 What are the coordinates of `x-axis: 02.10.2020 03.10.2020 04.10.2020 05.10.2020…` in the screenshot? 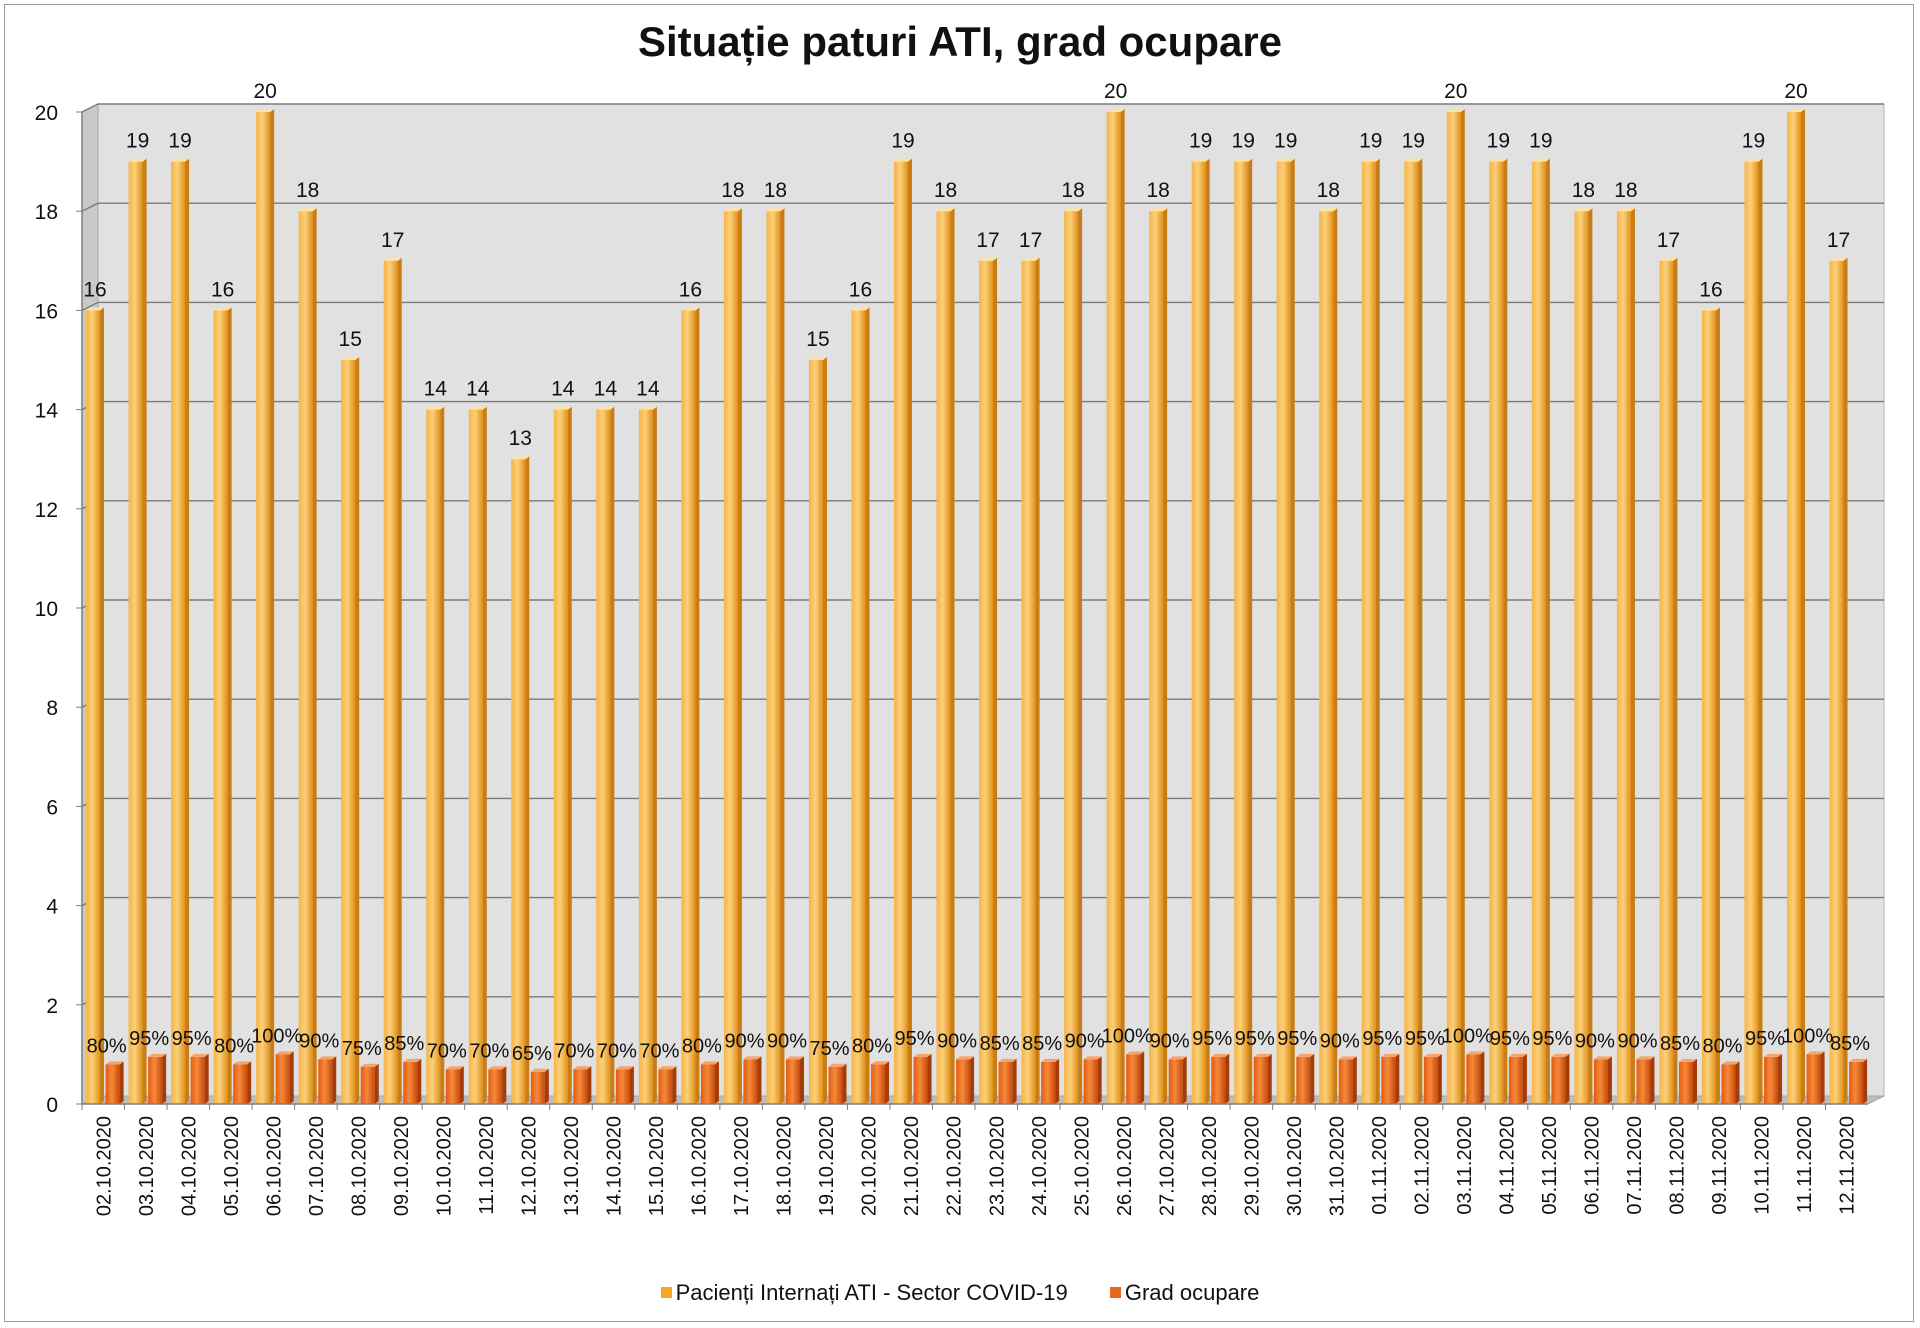 It's located at (974, 1159).